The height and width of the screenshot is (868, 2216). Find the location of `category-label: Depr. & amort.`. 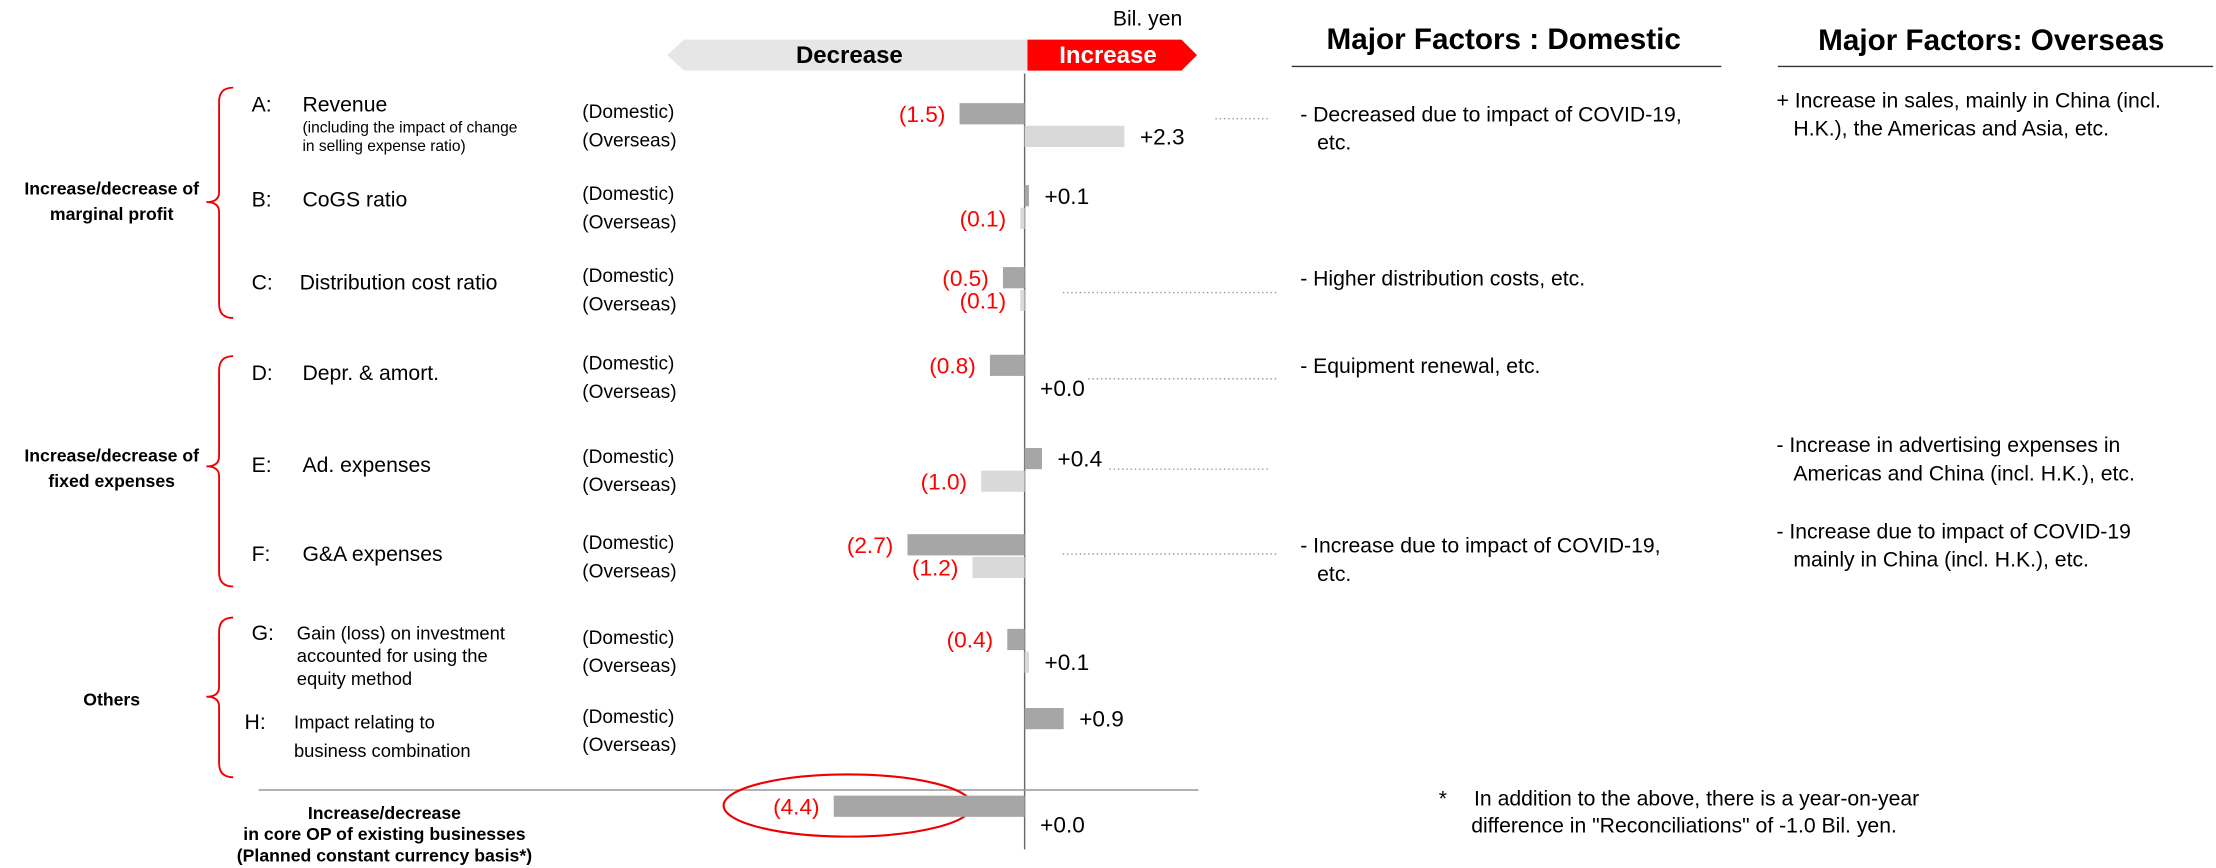

category-label: Depr. & amort. is located at coordinates (370, 373).